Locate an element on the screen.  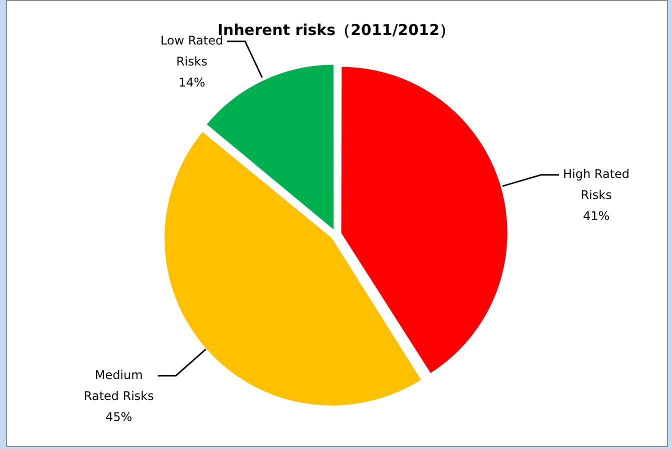
data-label: 41% is located at coordinates (596, 216).